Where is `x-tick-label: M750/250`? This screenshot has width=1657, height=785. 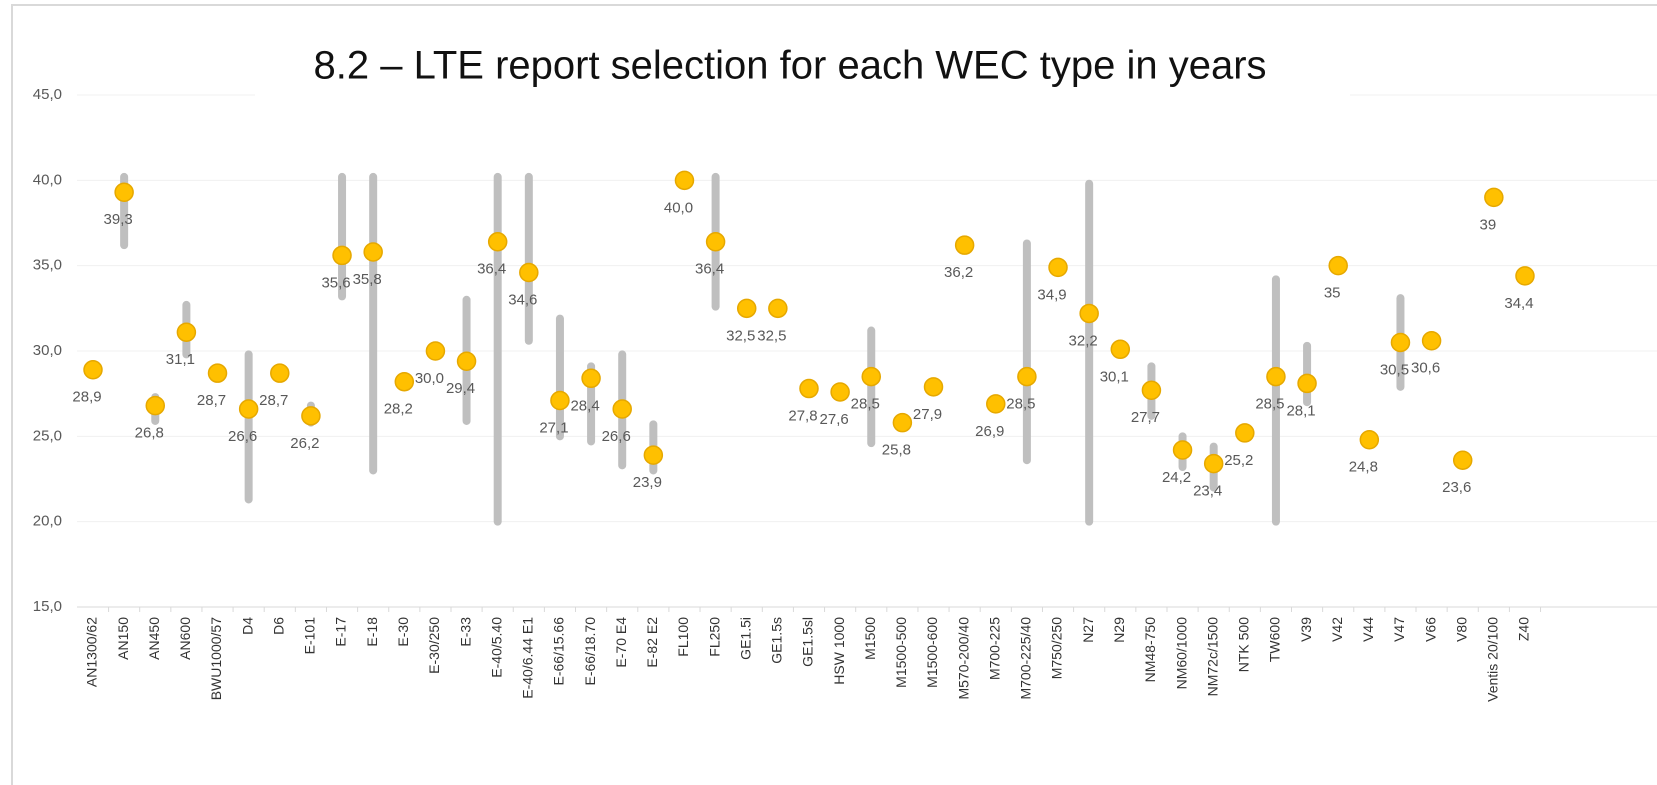 x-tick-label: M750/250 is located at coordinates (1057, 648).